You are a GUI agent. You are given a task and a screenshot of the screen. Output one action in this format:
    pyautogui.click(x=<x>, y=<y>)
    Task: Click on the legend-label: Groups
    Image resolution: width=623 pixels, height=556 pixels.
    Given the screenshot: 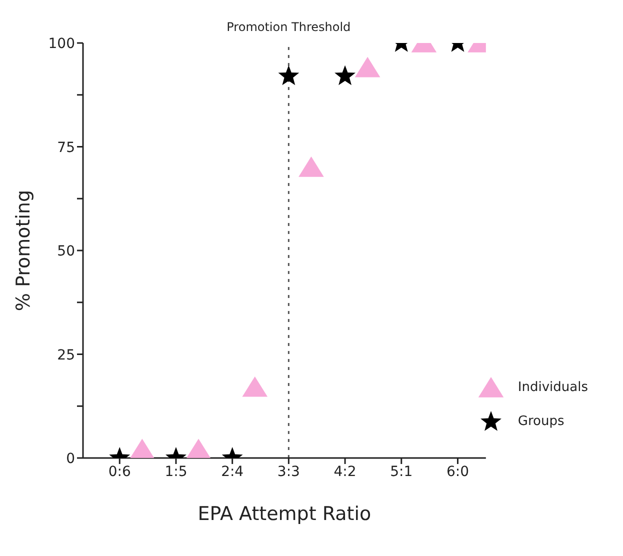 What is the action you would take?
    pyautogui.click(x=541, y=421)
    